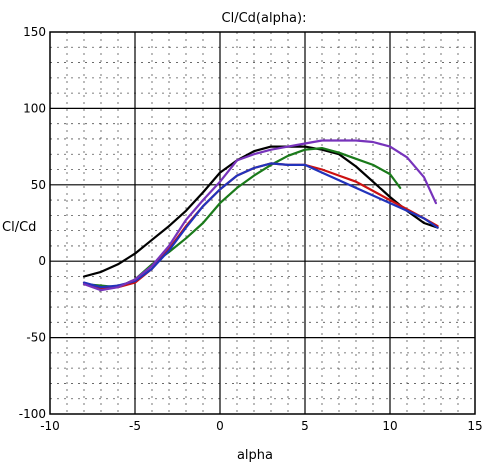 This screenshot has width=497, height=466. Describe the element at coordinates (389, 426) in the screenshot. I see `x-tick-label: 10` at that location.